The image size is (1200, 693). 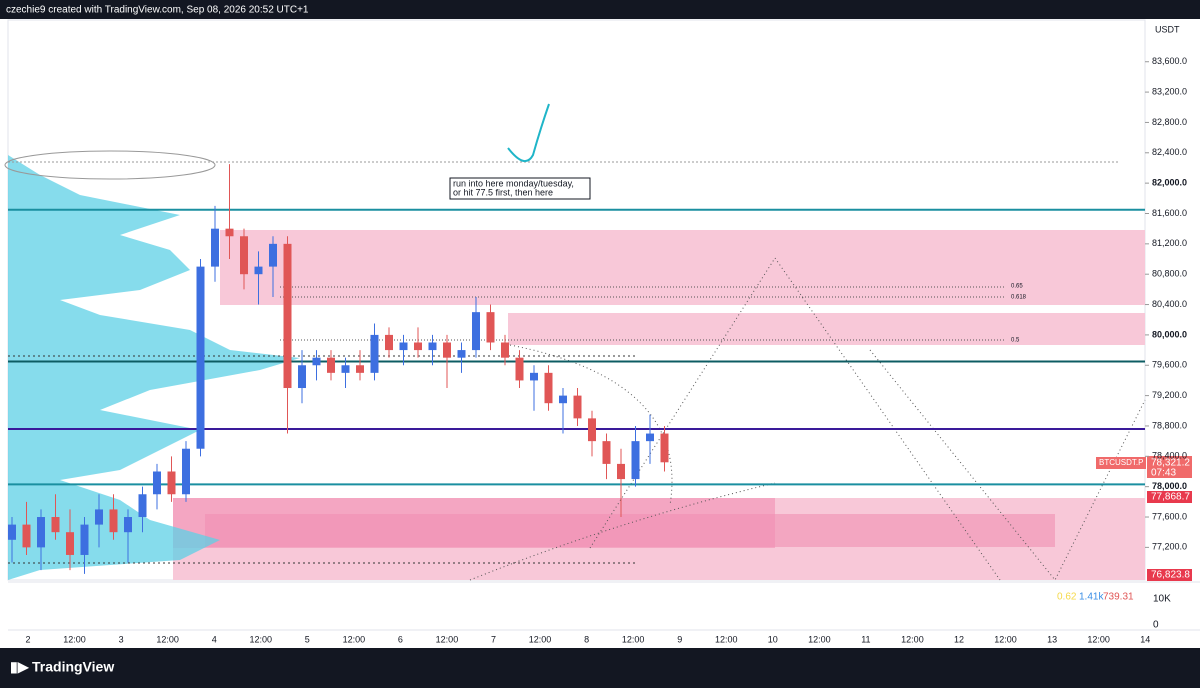 What do you see at coordinates (1015, 341) in the screenshot?
I see `fib-label: 0.5` at bounding box center [1015, 341].